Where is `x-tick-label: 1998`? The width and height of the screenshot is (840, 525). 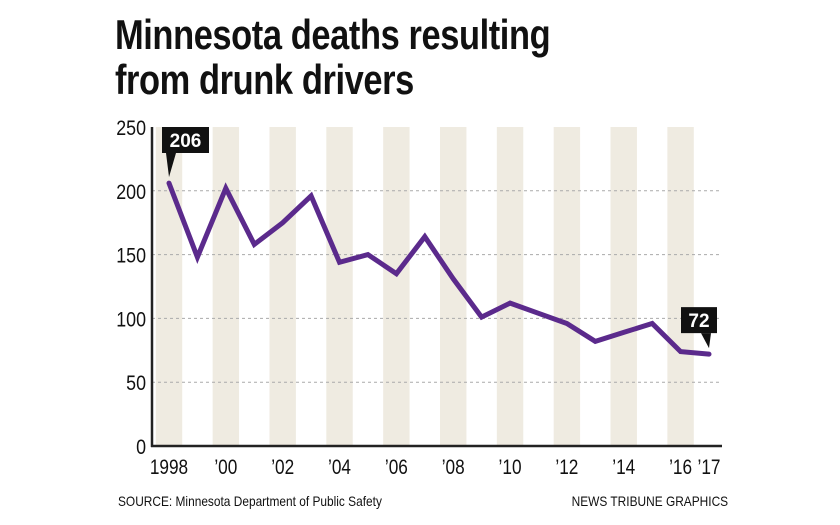 x-tick-label: 1998 is located at coordinates (169, 468).